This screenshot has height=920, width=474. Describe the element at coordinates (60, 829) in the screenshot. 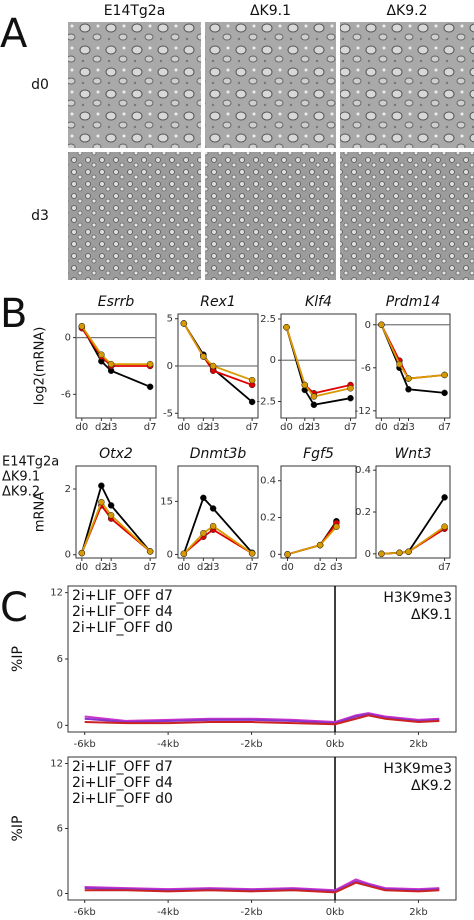

I see `y-tick-label: 6` at that location.